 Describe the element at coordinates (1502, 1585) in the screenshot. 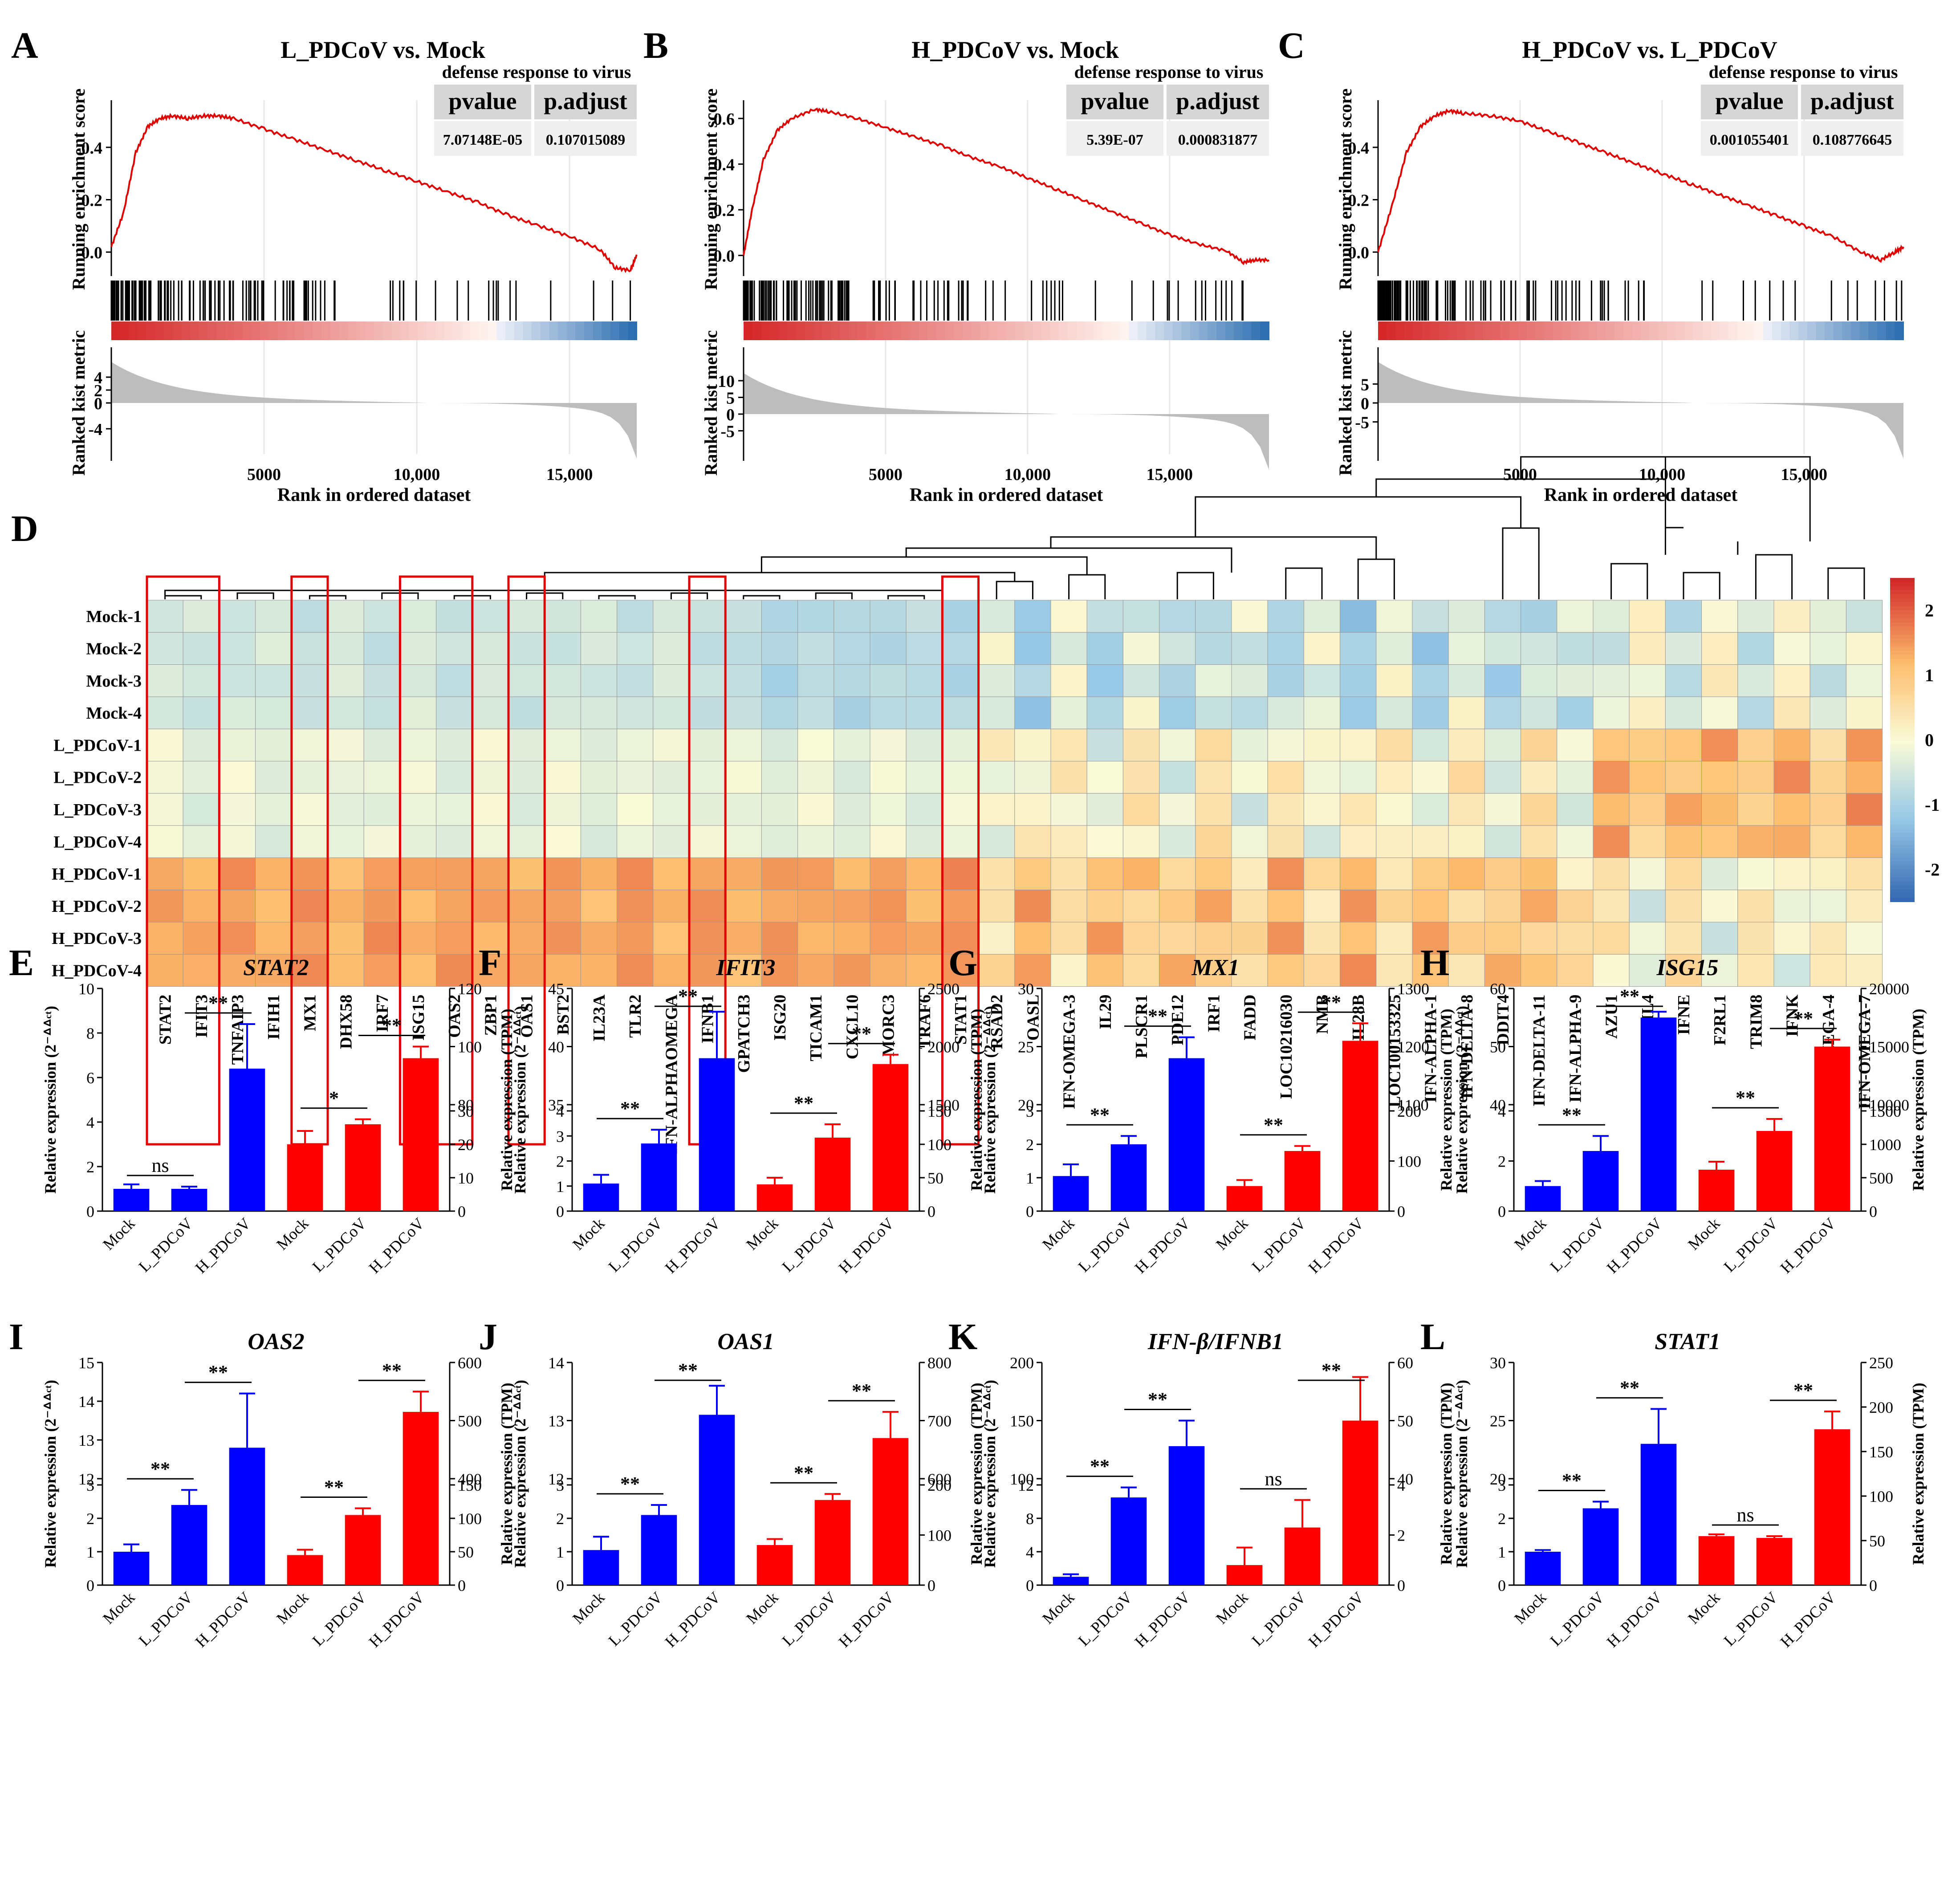

I see `left-tick-label: 0` at that location.